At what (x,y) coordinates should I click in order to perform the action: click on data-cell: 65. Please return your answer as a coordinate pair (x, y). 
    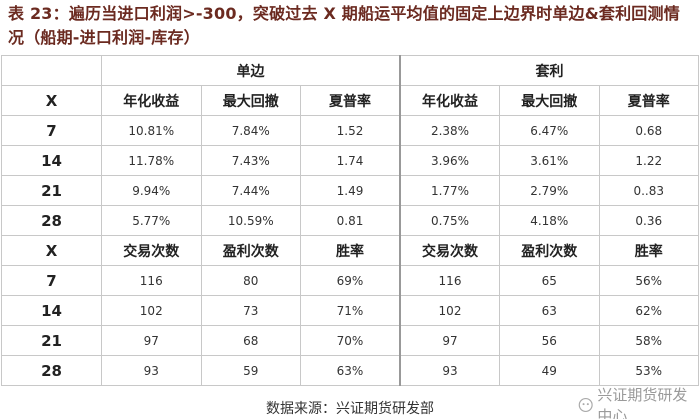
    Looking at the image, I should click on (549, 280).